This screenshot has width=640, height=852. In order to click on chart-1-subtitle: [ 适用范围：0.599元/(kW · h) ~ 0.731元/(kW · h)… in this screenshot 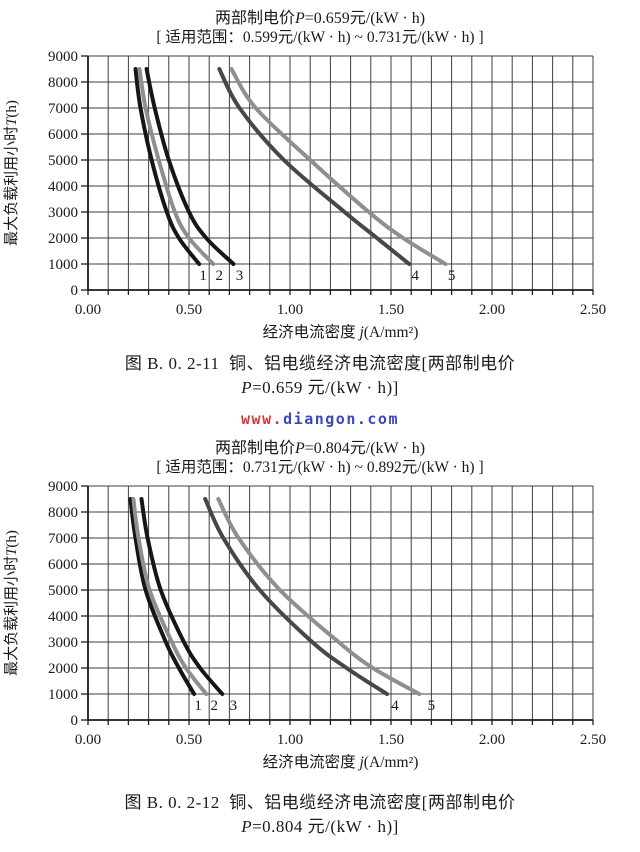, I will do `click(320, 37)`.